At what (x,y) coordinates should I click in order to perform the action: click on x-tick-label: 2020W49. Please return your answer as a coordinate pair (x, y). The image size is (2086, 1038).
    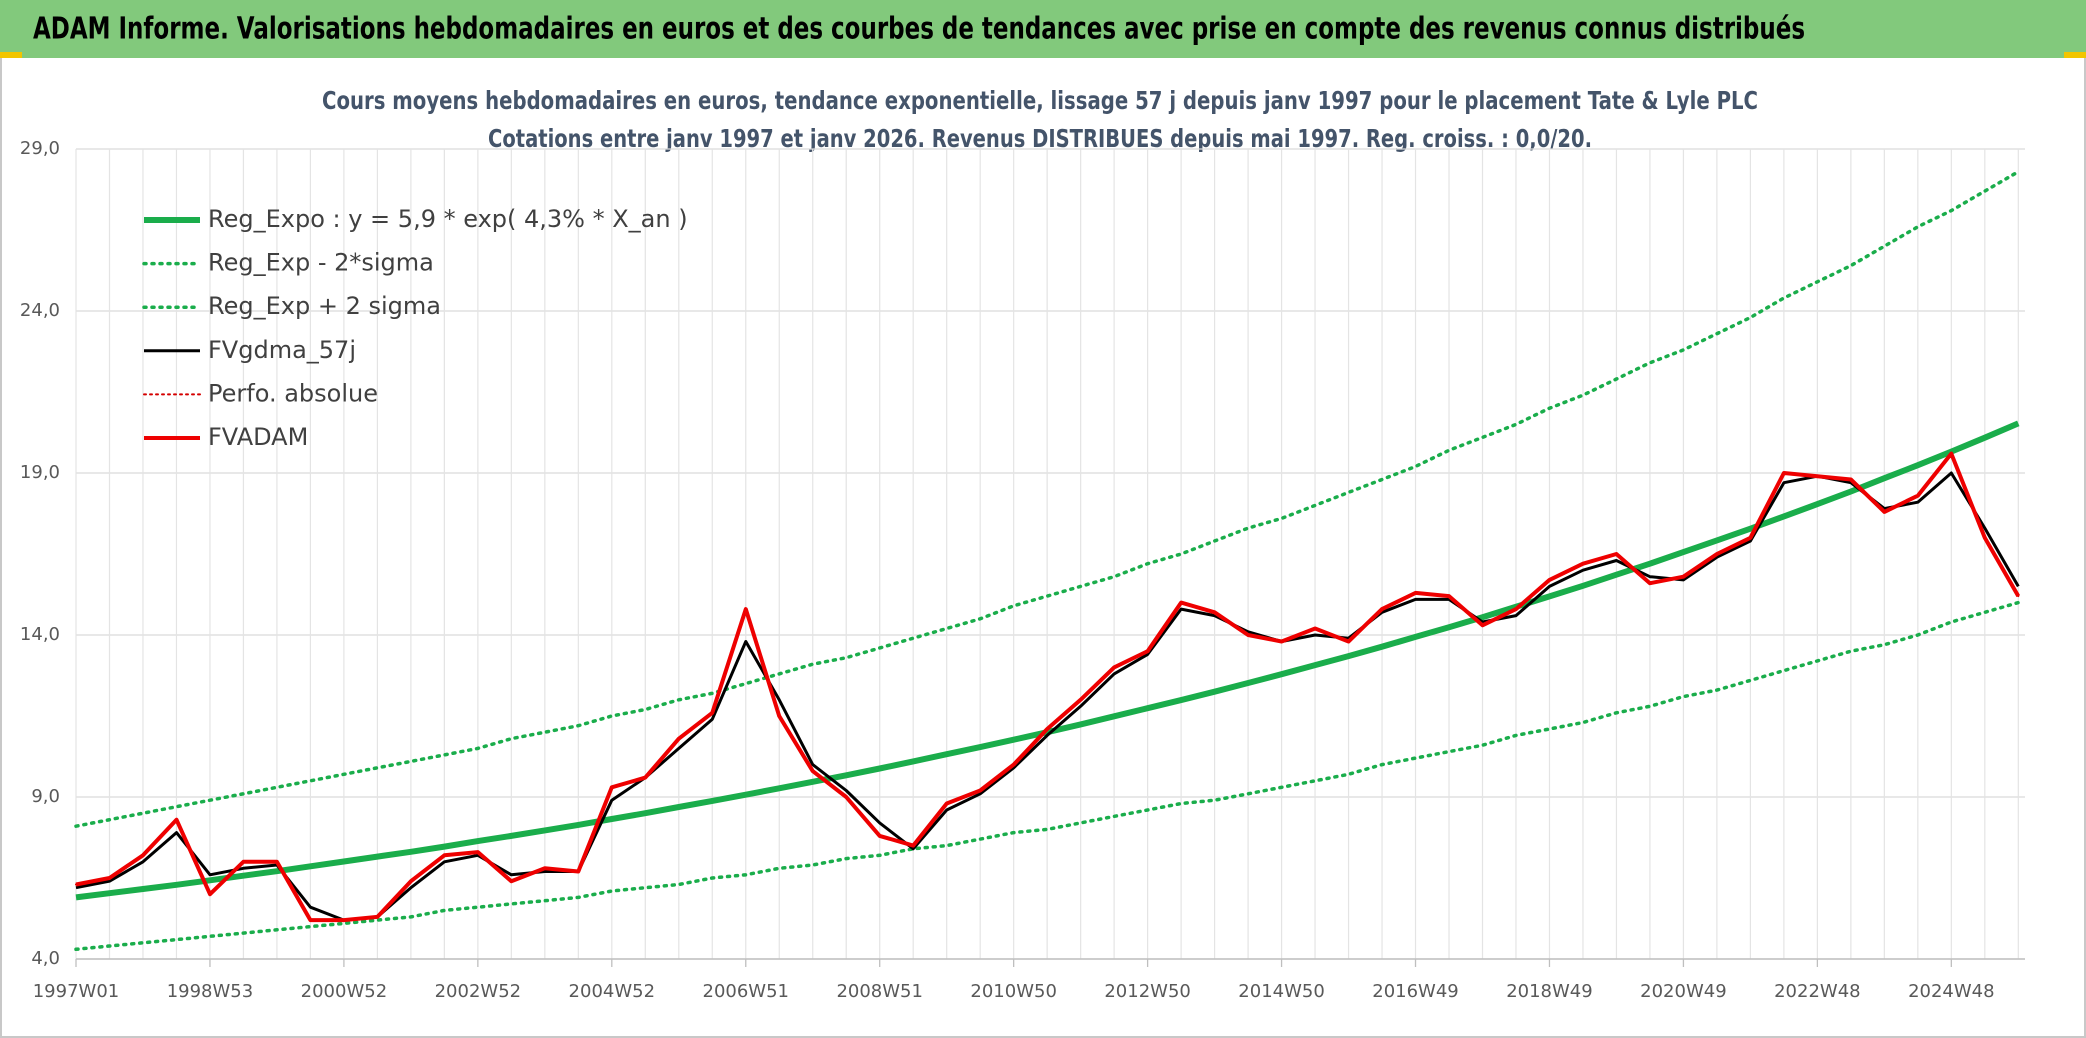
    Looking at the image, I should click on (1683, 991).